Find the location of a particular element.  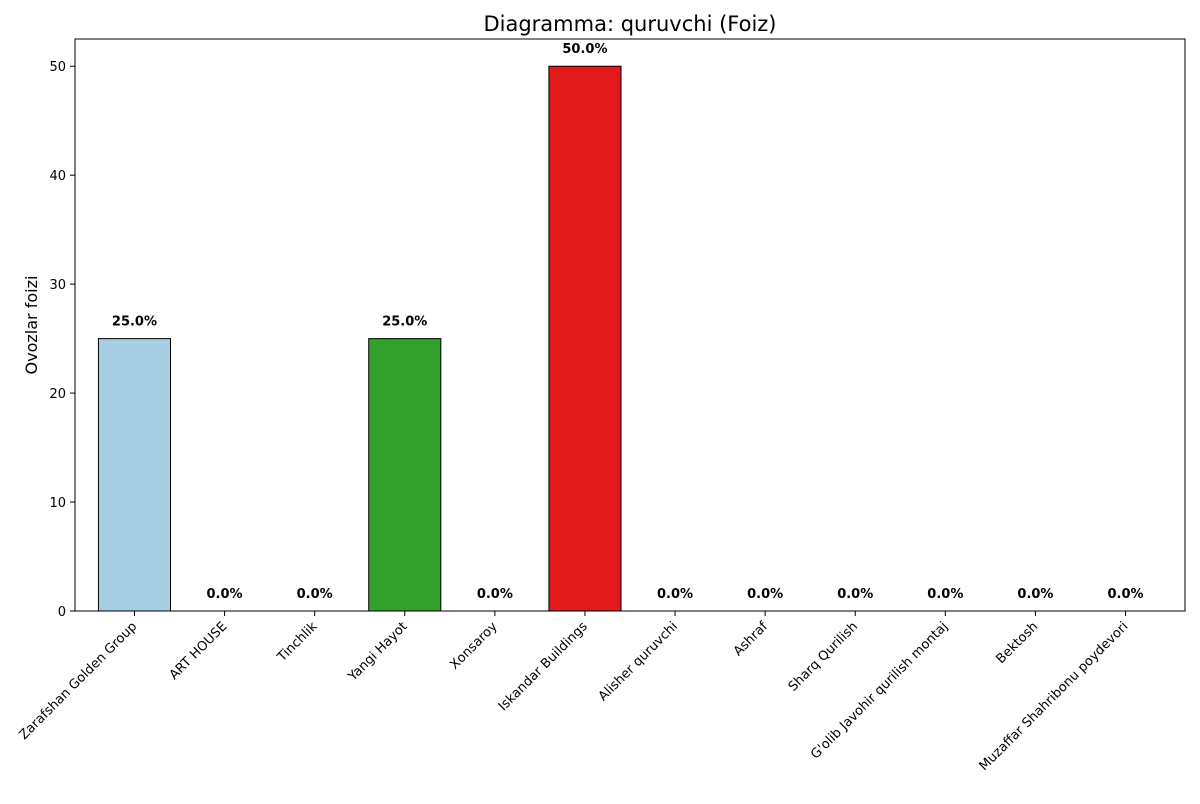

x-tick-label: ART HOUSE is located at coordinates (199, 651).